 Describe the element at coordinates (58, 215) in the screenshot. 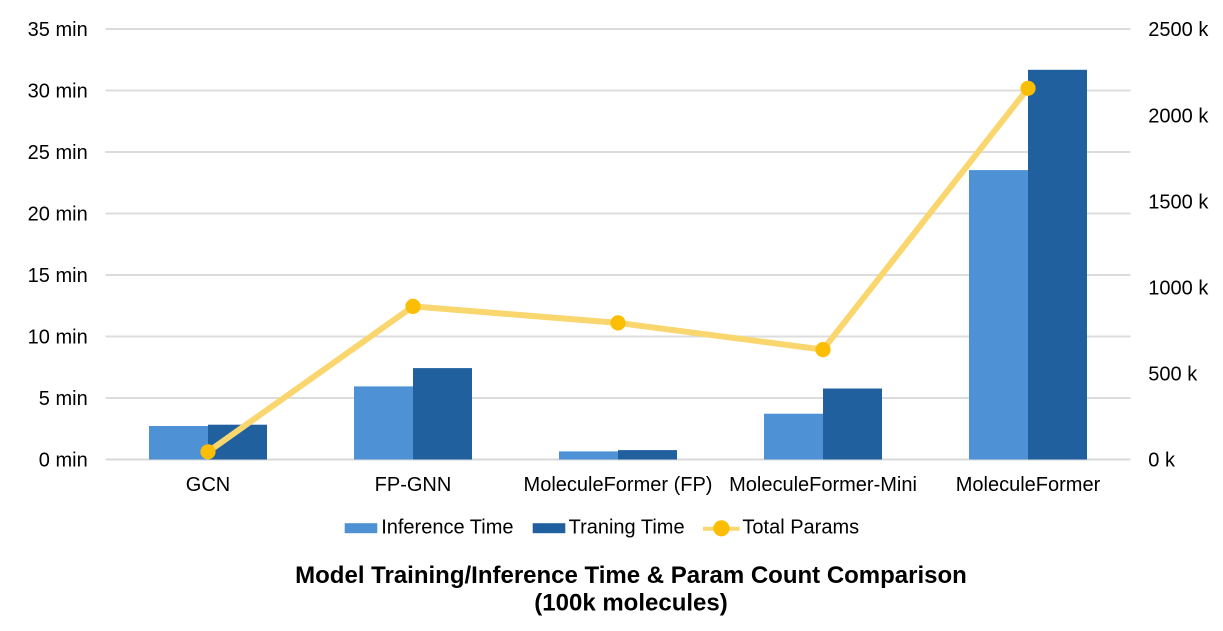

I see `svg-text: 20 min` at that location.